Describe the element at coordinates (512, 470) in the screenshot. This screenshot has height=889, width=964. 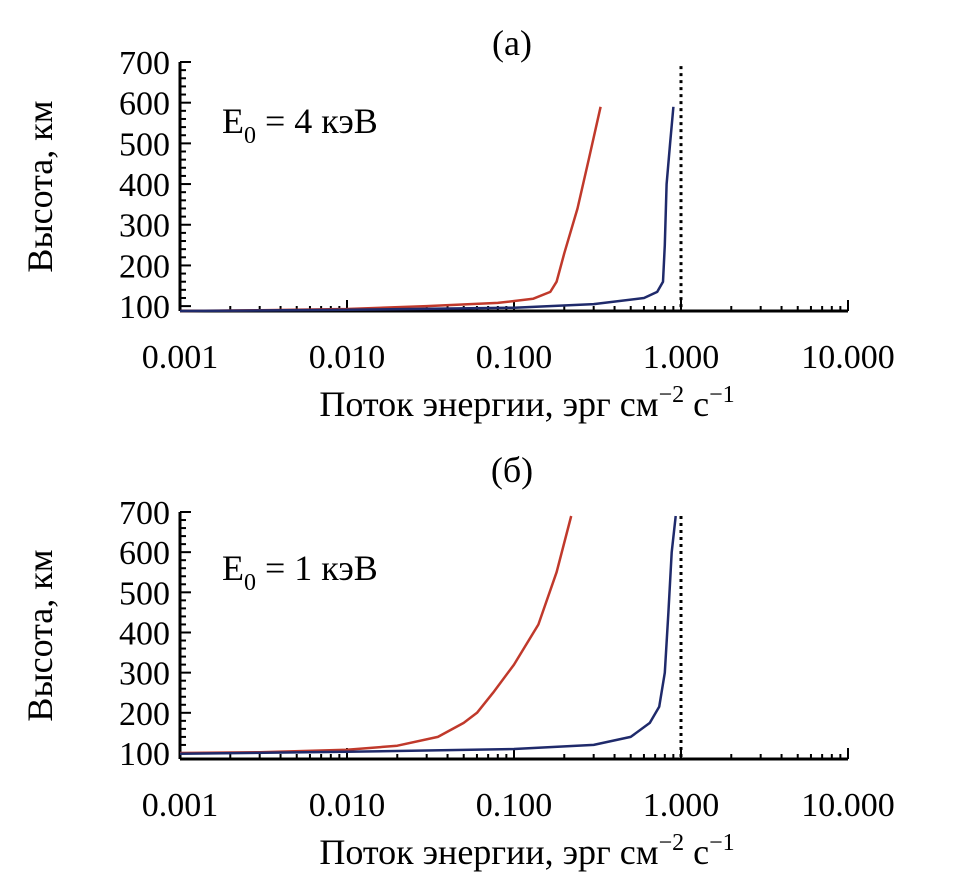
I see `panel-label: (б)` at that location.